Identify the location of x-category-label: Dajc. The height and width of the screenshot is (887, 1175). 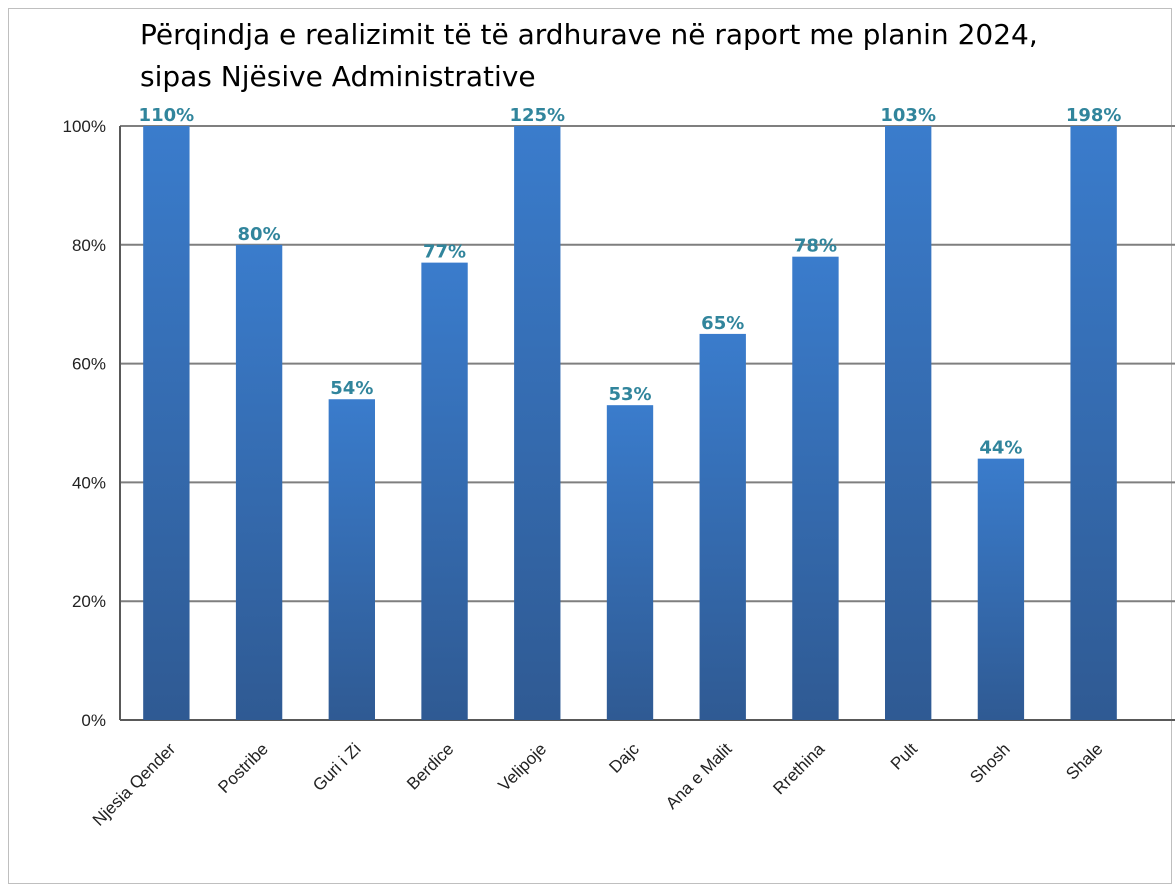
(624, 758).